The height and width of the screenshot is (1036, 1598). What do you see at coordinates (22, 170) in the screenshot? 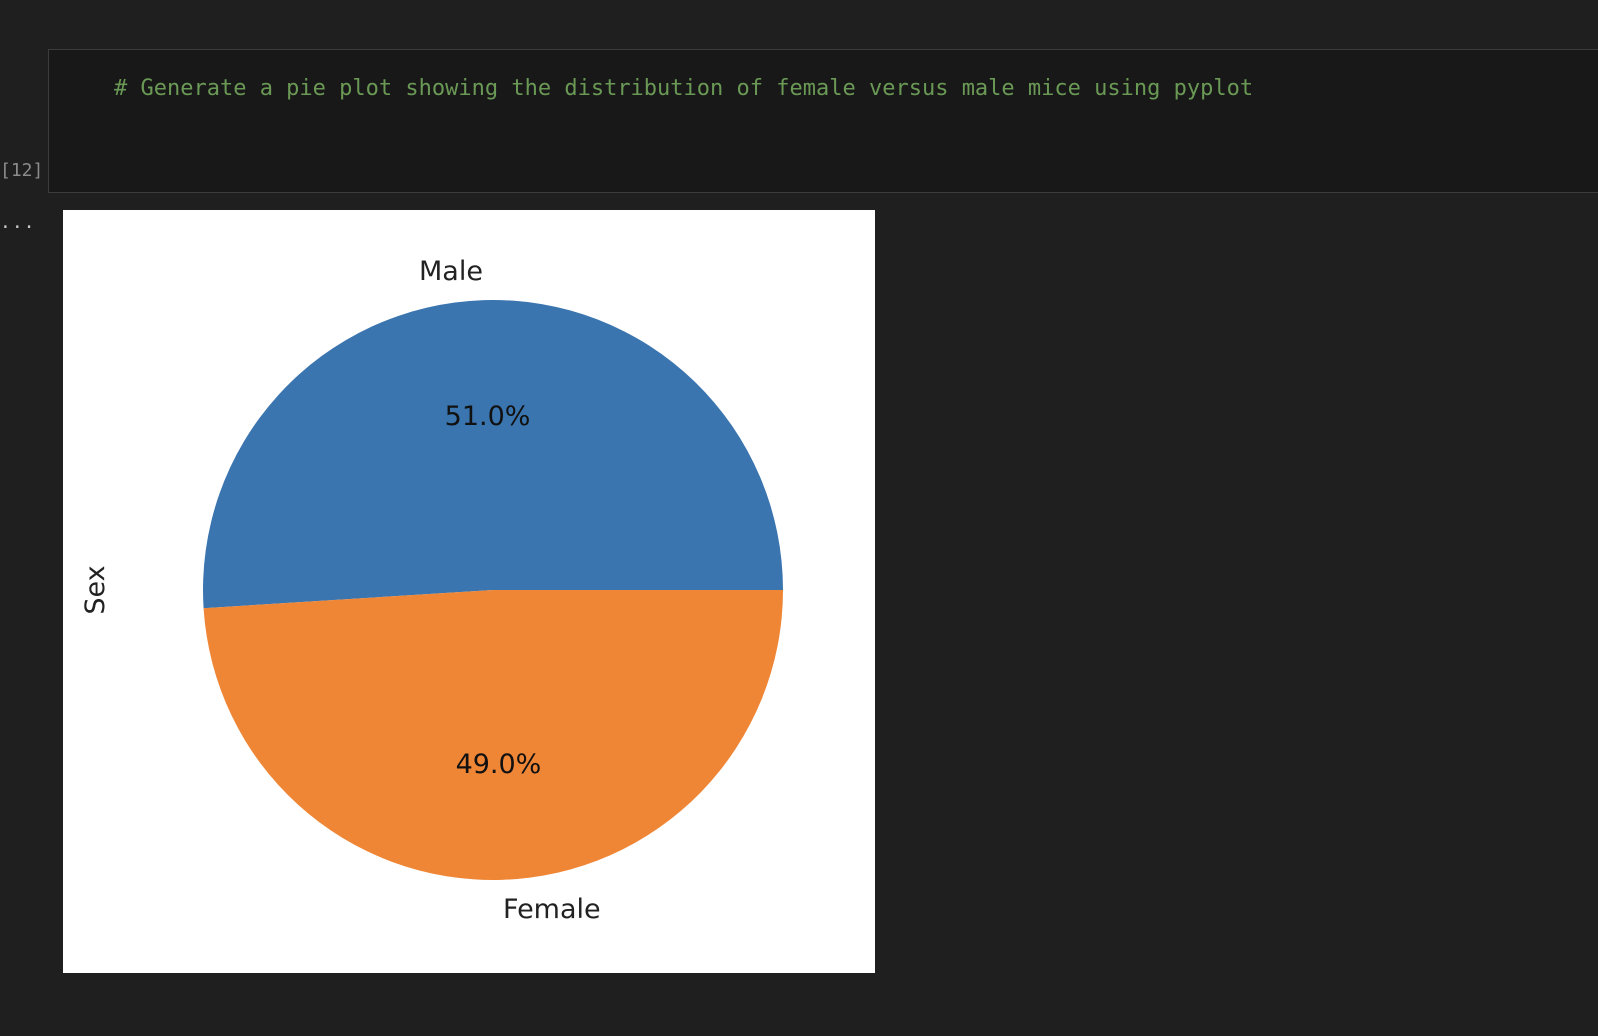
I see `execution-count: [12]` at bounding box center [22, 170].